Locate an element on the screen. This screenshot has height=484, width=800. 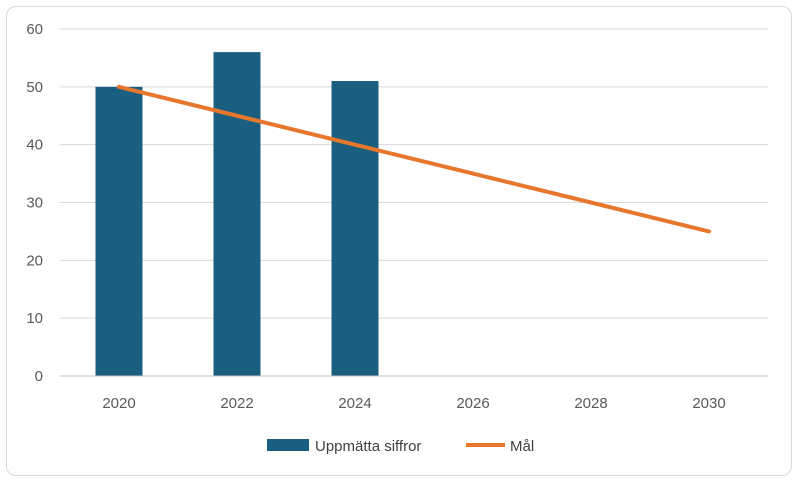
legend-label-bar: Uppmätta siffror is located at coordinates (368, 446).